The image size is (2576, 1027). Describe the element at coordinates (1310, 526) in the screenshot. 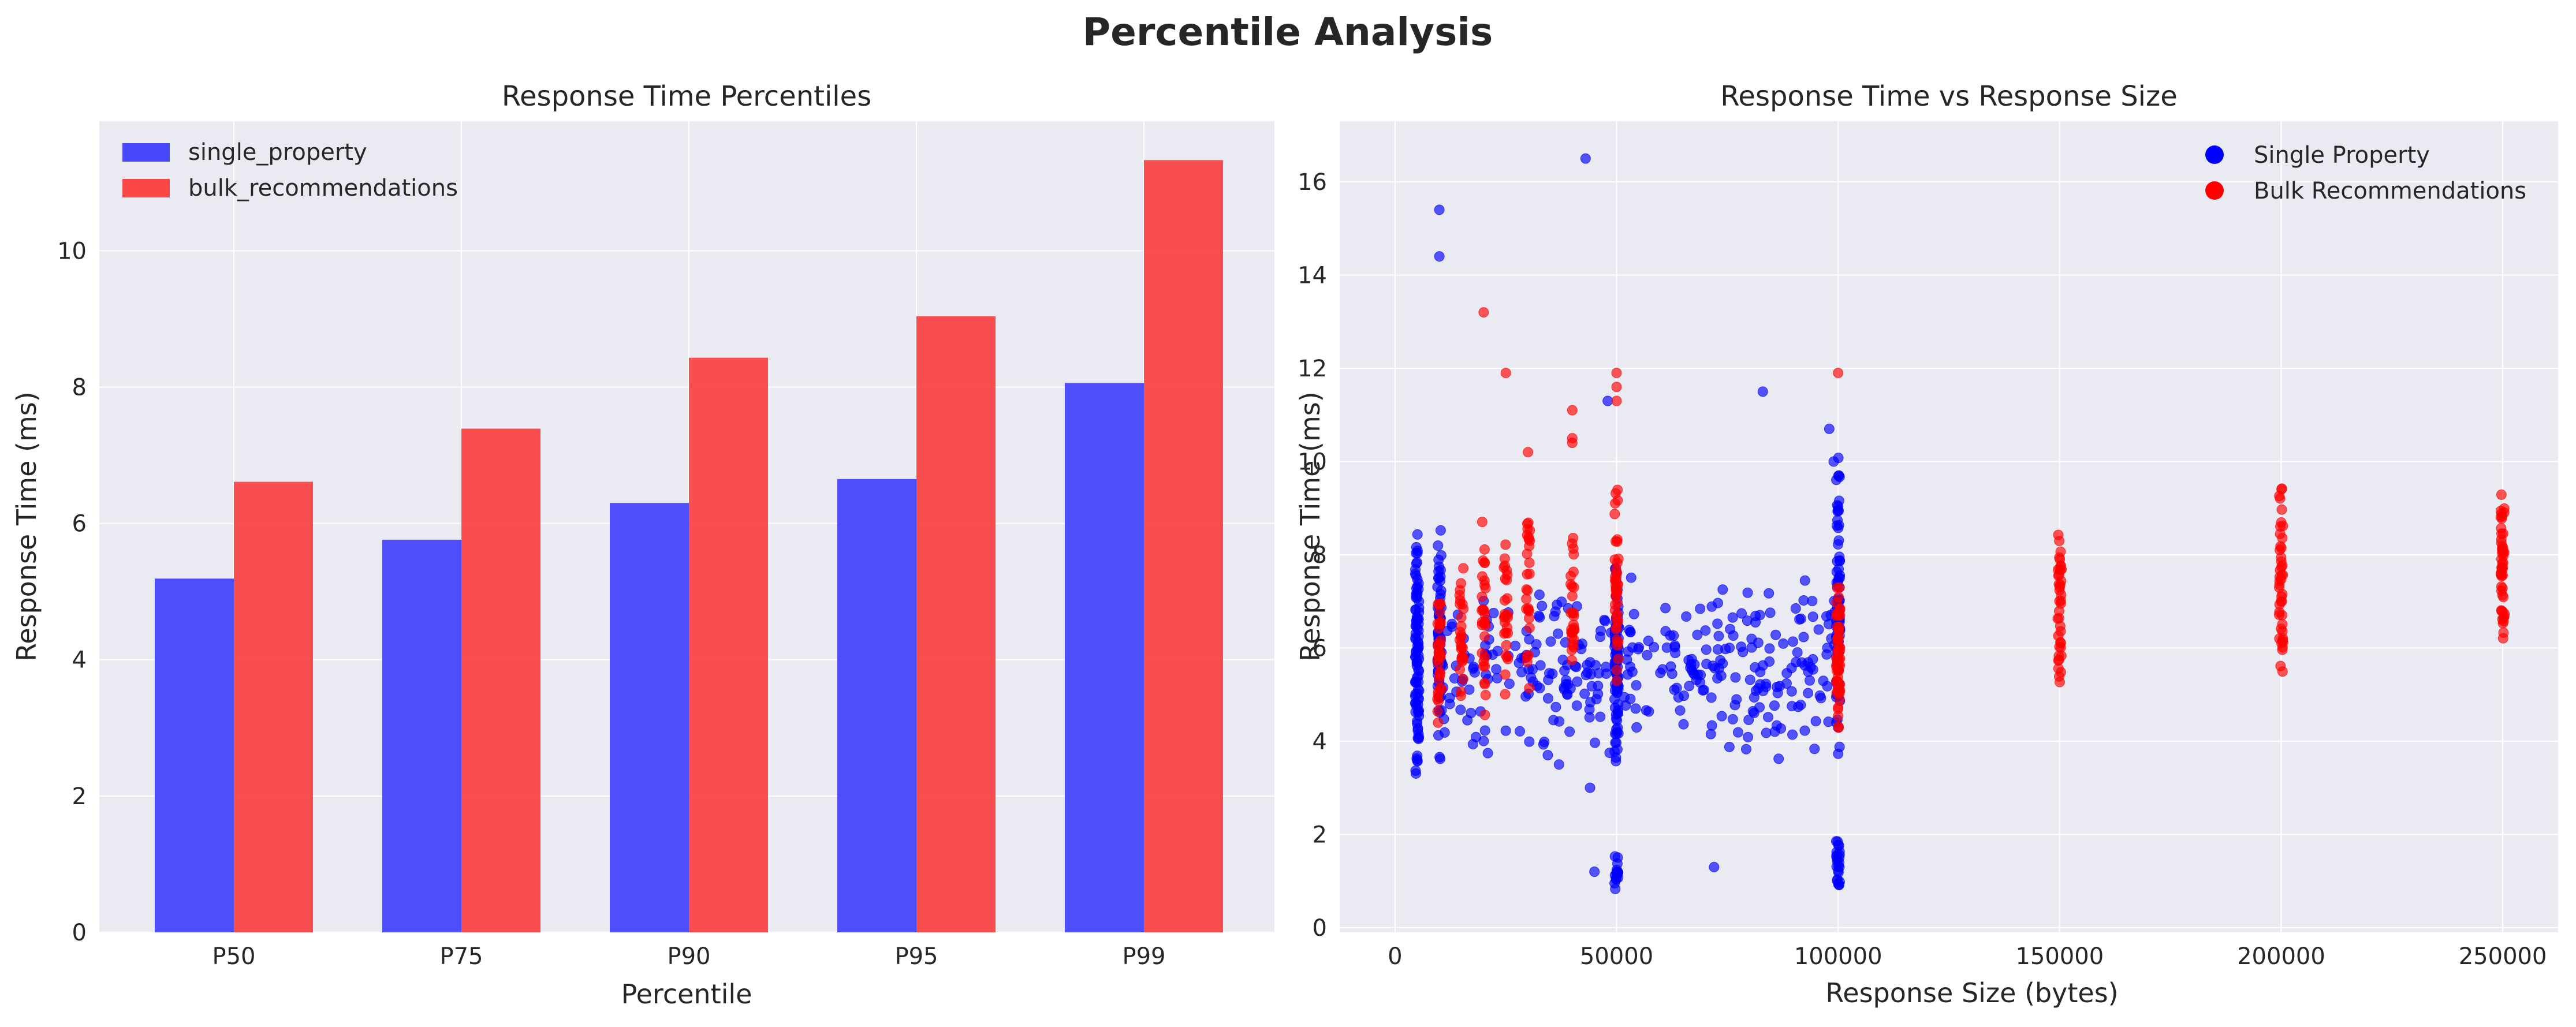

I see `scatter-y-axis-label: Response Time (ms)` at that location.